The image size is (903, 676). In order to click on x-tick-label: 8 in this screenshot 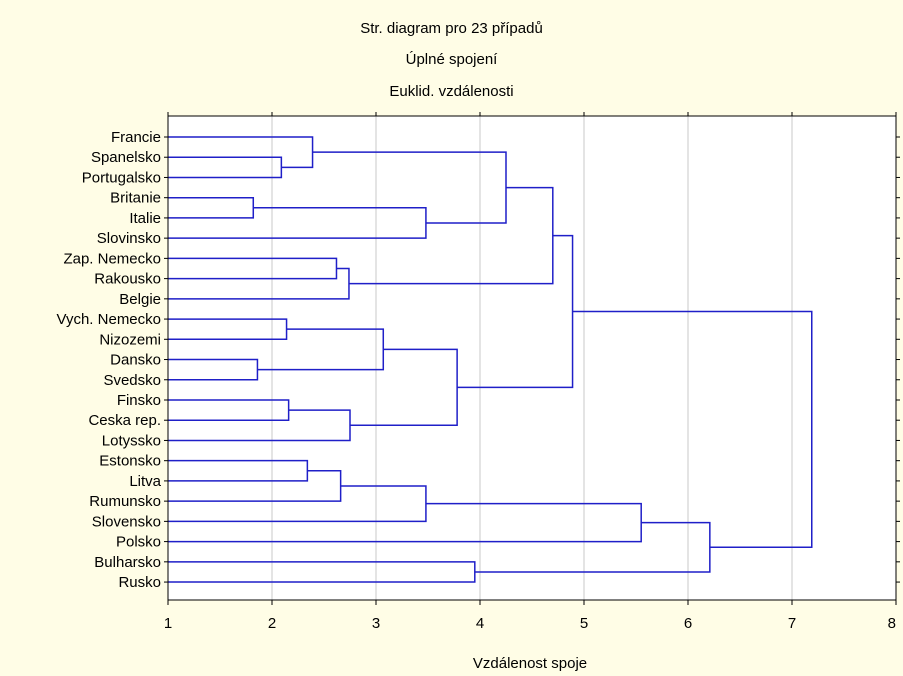, I will do `click(892, 623)`.